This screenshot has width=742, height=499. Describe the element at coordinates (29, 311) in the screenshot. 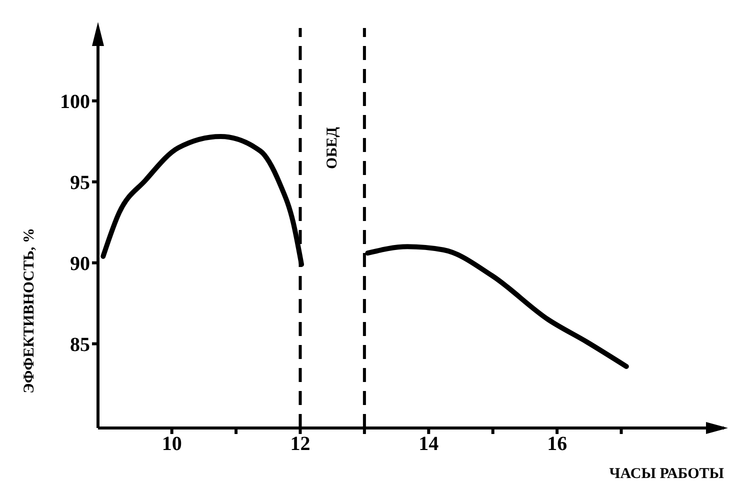

I see `y-axis-title: ЭФФЕКТИВНОСТЬ, %` at that location.